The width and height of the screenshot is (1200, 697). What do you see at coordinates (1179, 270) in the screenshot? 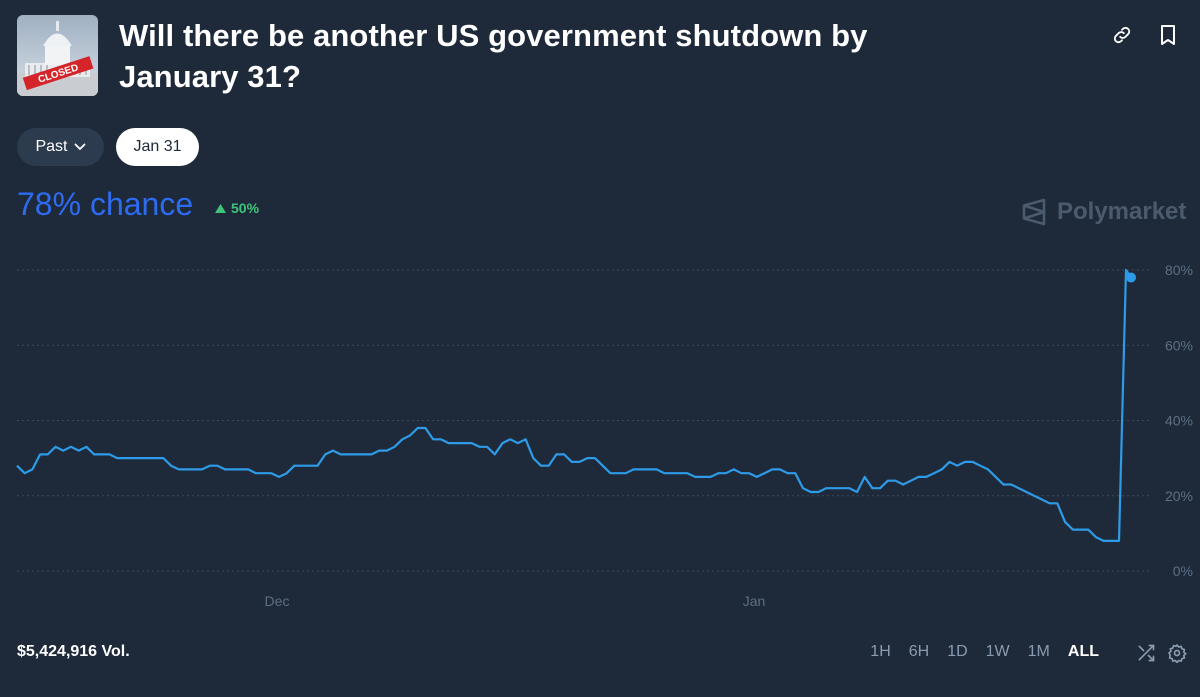
I see `y-tick-label: 80%` at bounding box center [1179, 270].